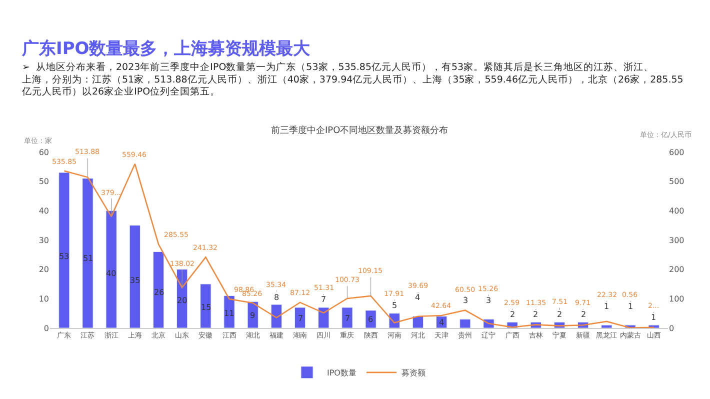  I want to click on text: 前三季度中企IPO不同地区数量及募资额分布, so click(359, 130).